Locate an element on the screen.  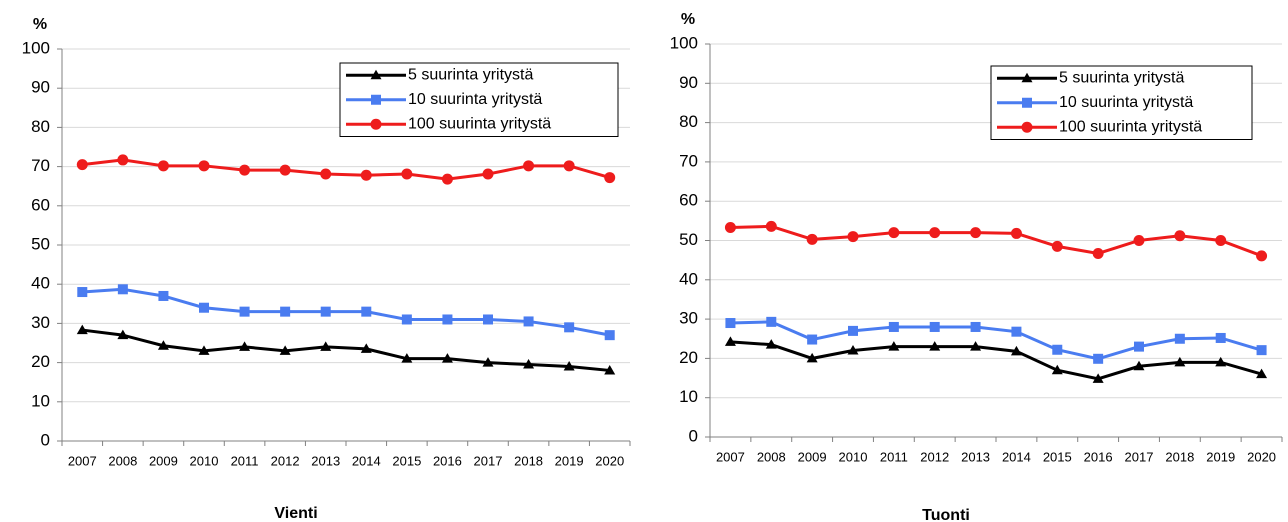
x-tick-label: 2012 is located at coordinates (934, 456).